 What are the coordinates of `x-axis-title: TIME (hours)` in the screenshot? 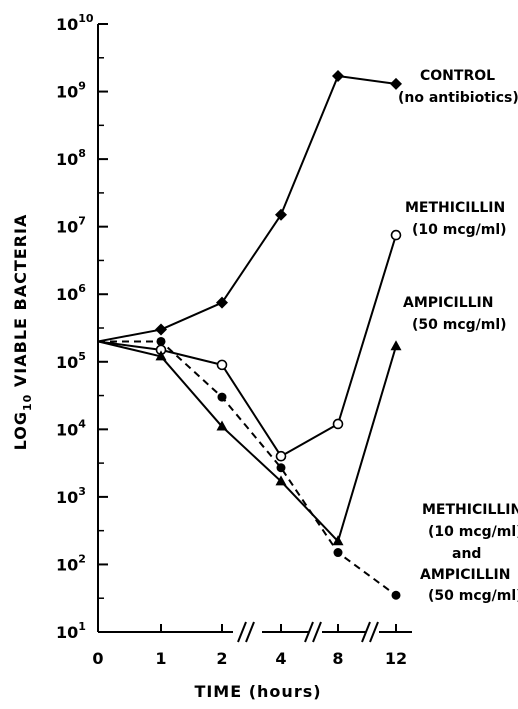 It's located at (257, 691).